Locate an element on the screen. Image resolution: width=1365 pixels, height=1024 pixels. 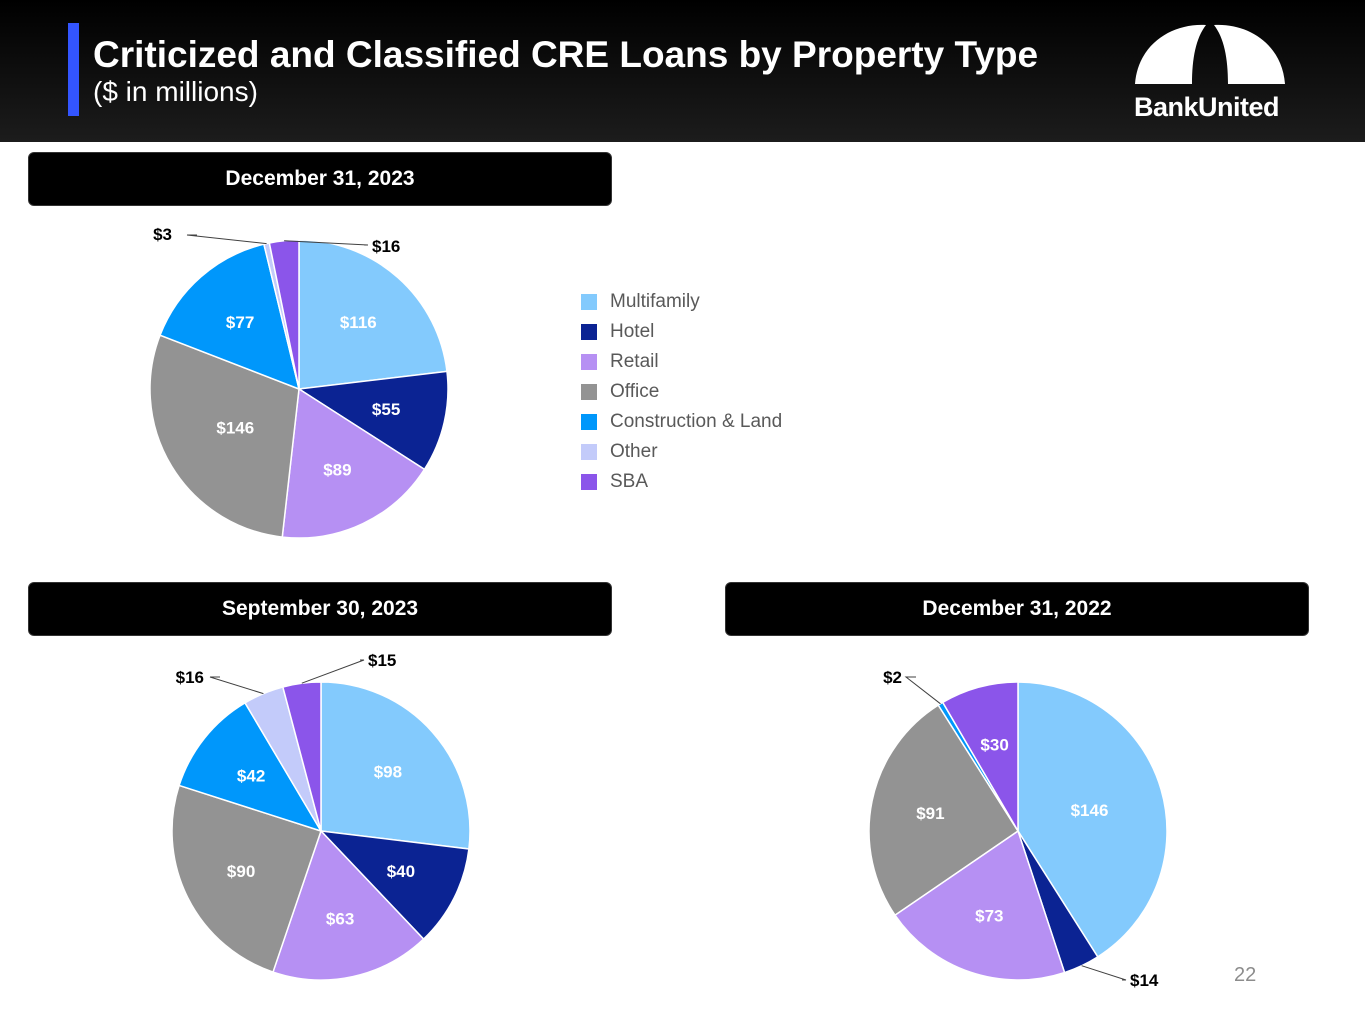
legend-item-other: Other is located at coordinates (681, 452).